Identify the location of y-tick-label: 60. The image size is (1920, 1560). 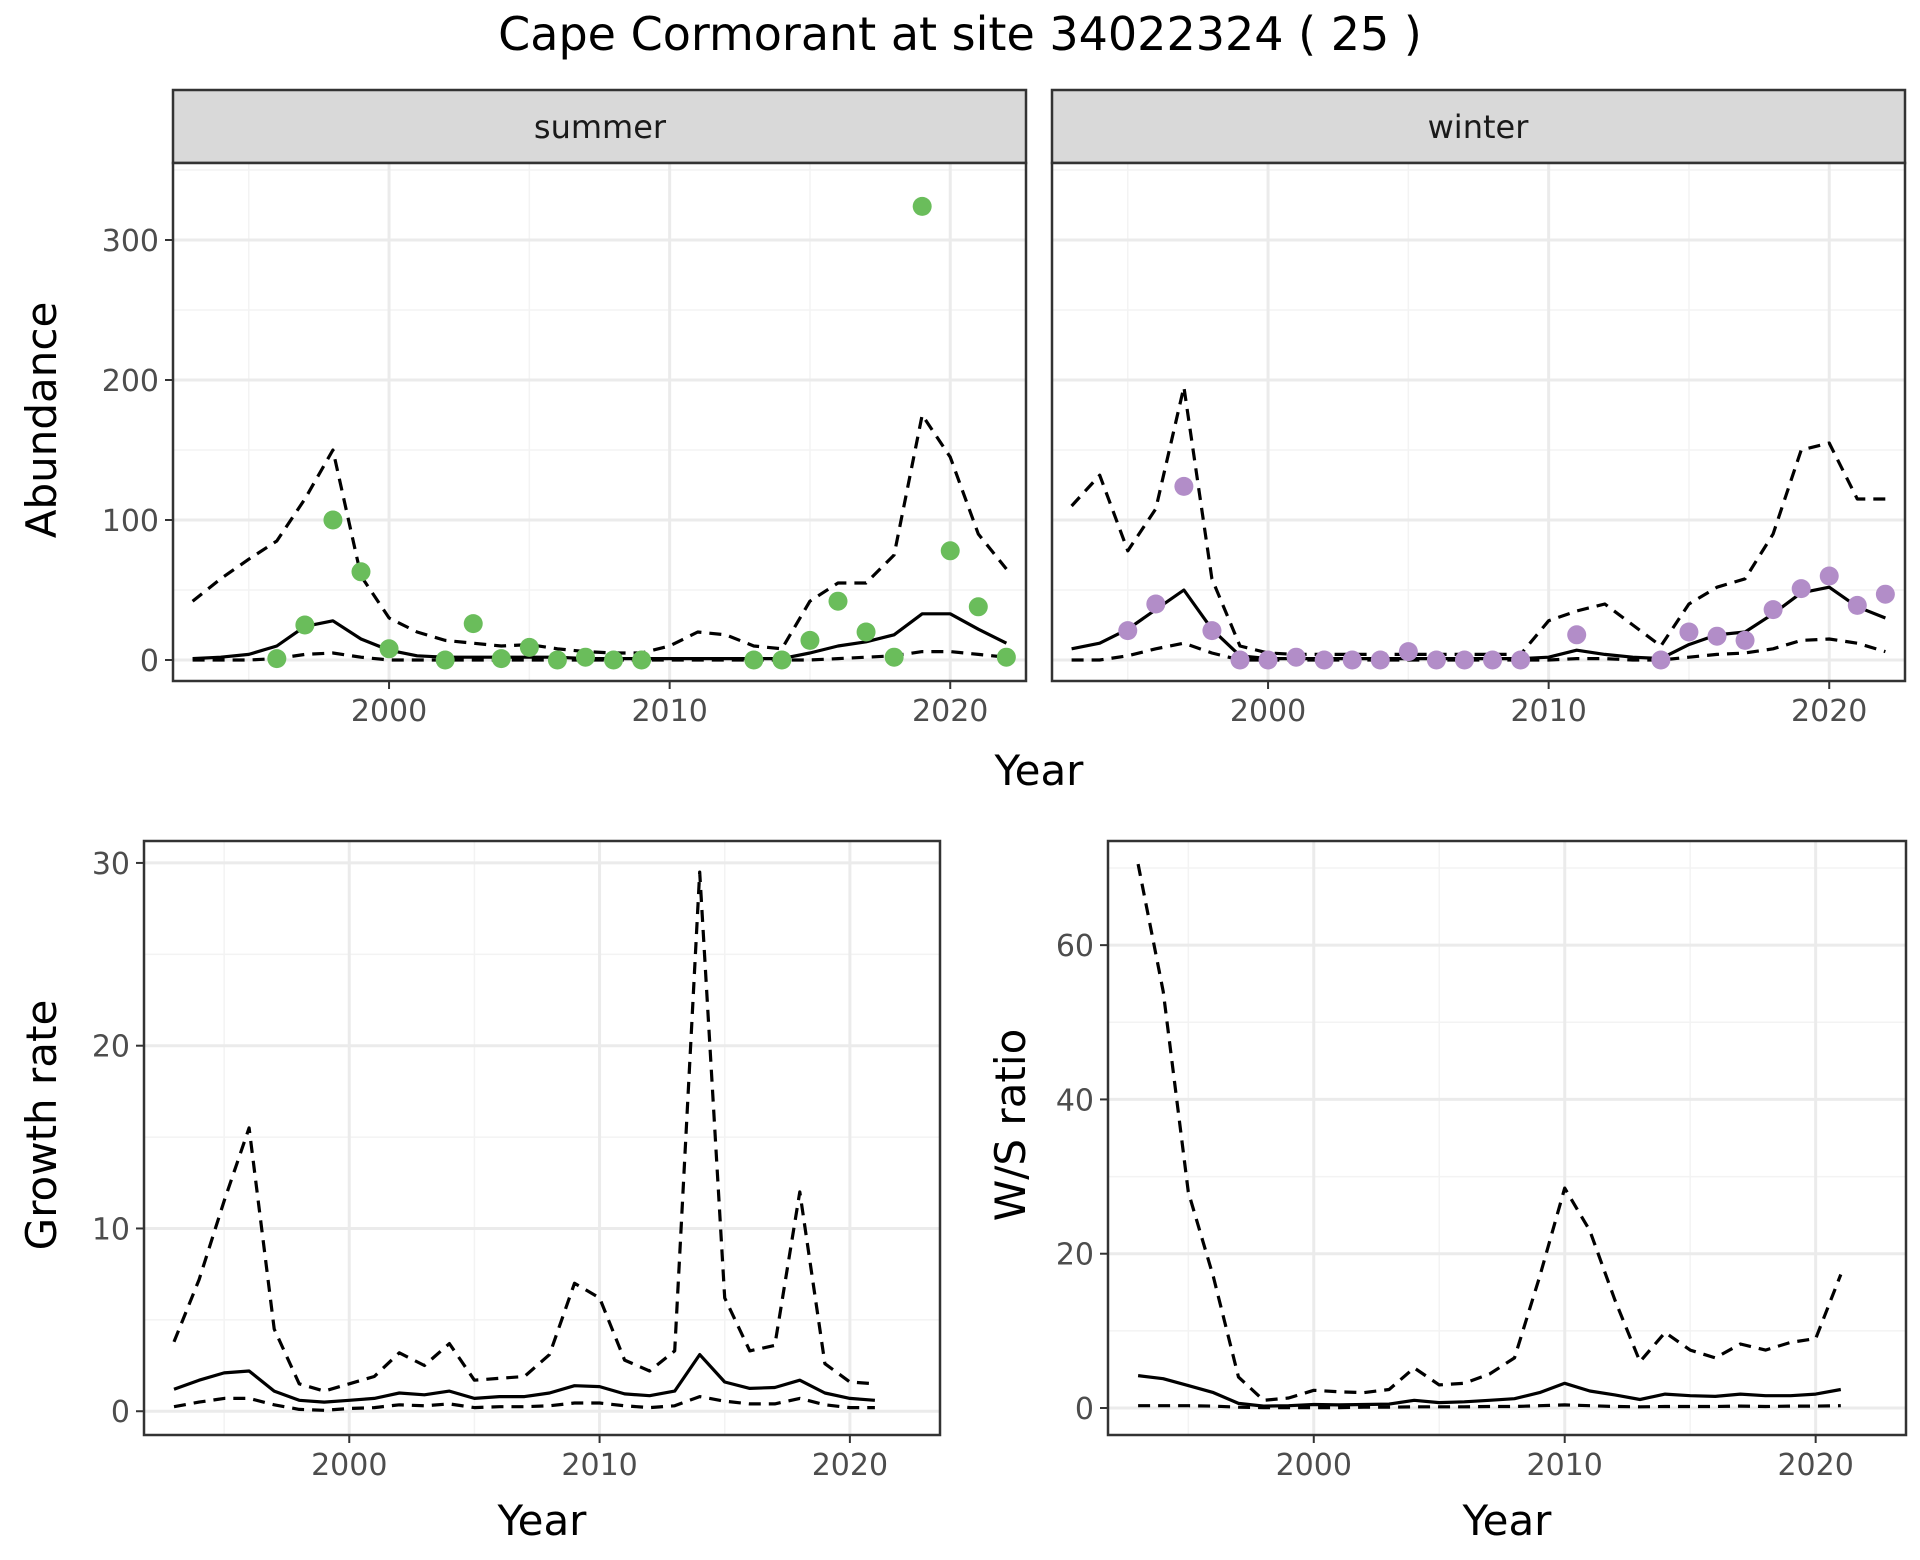
(1075, 946).